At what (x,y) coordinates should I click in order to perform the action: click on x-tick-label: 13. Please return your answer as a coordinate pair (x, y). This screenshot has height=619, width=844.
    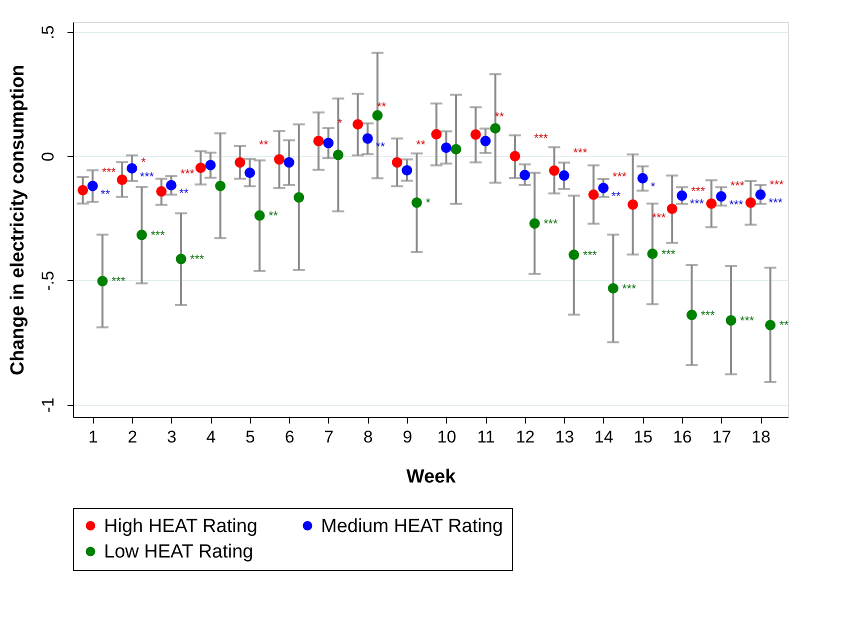
    Looking at the image, I should click on (564, 437).